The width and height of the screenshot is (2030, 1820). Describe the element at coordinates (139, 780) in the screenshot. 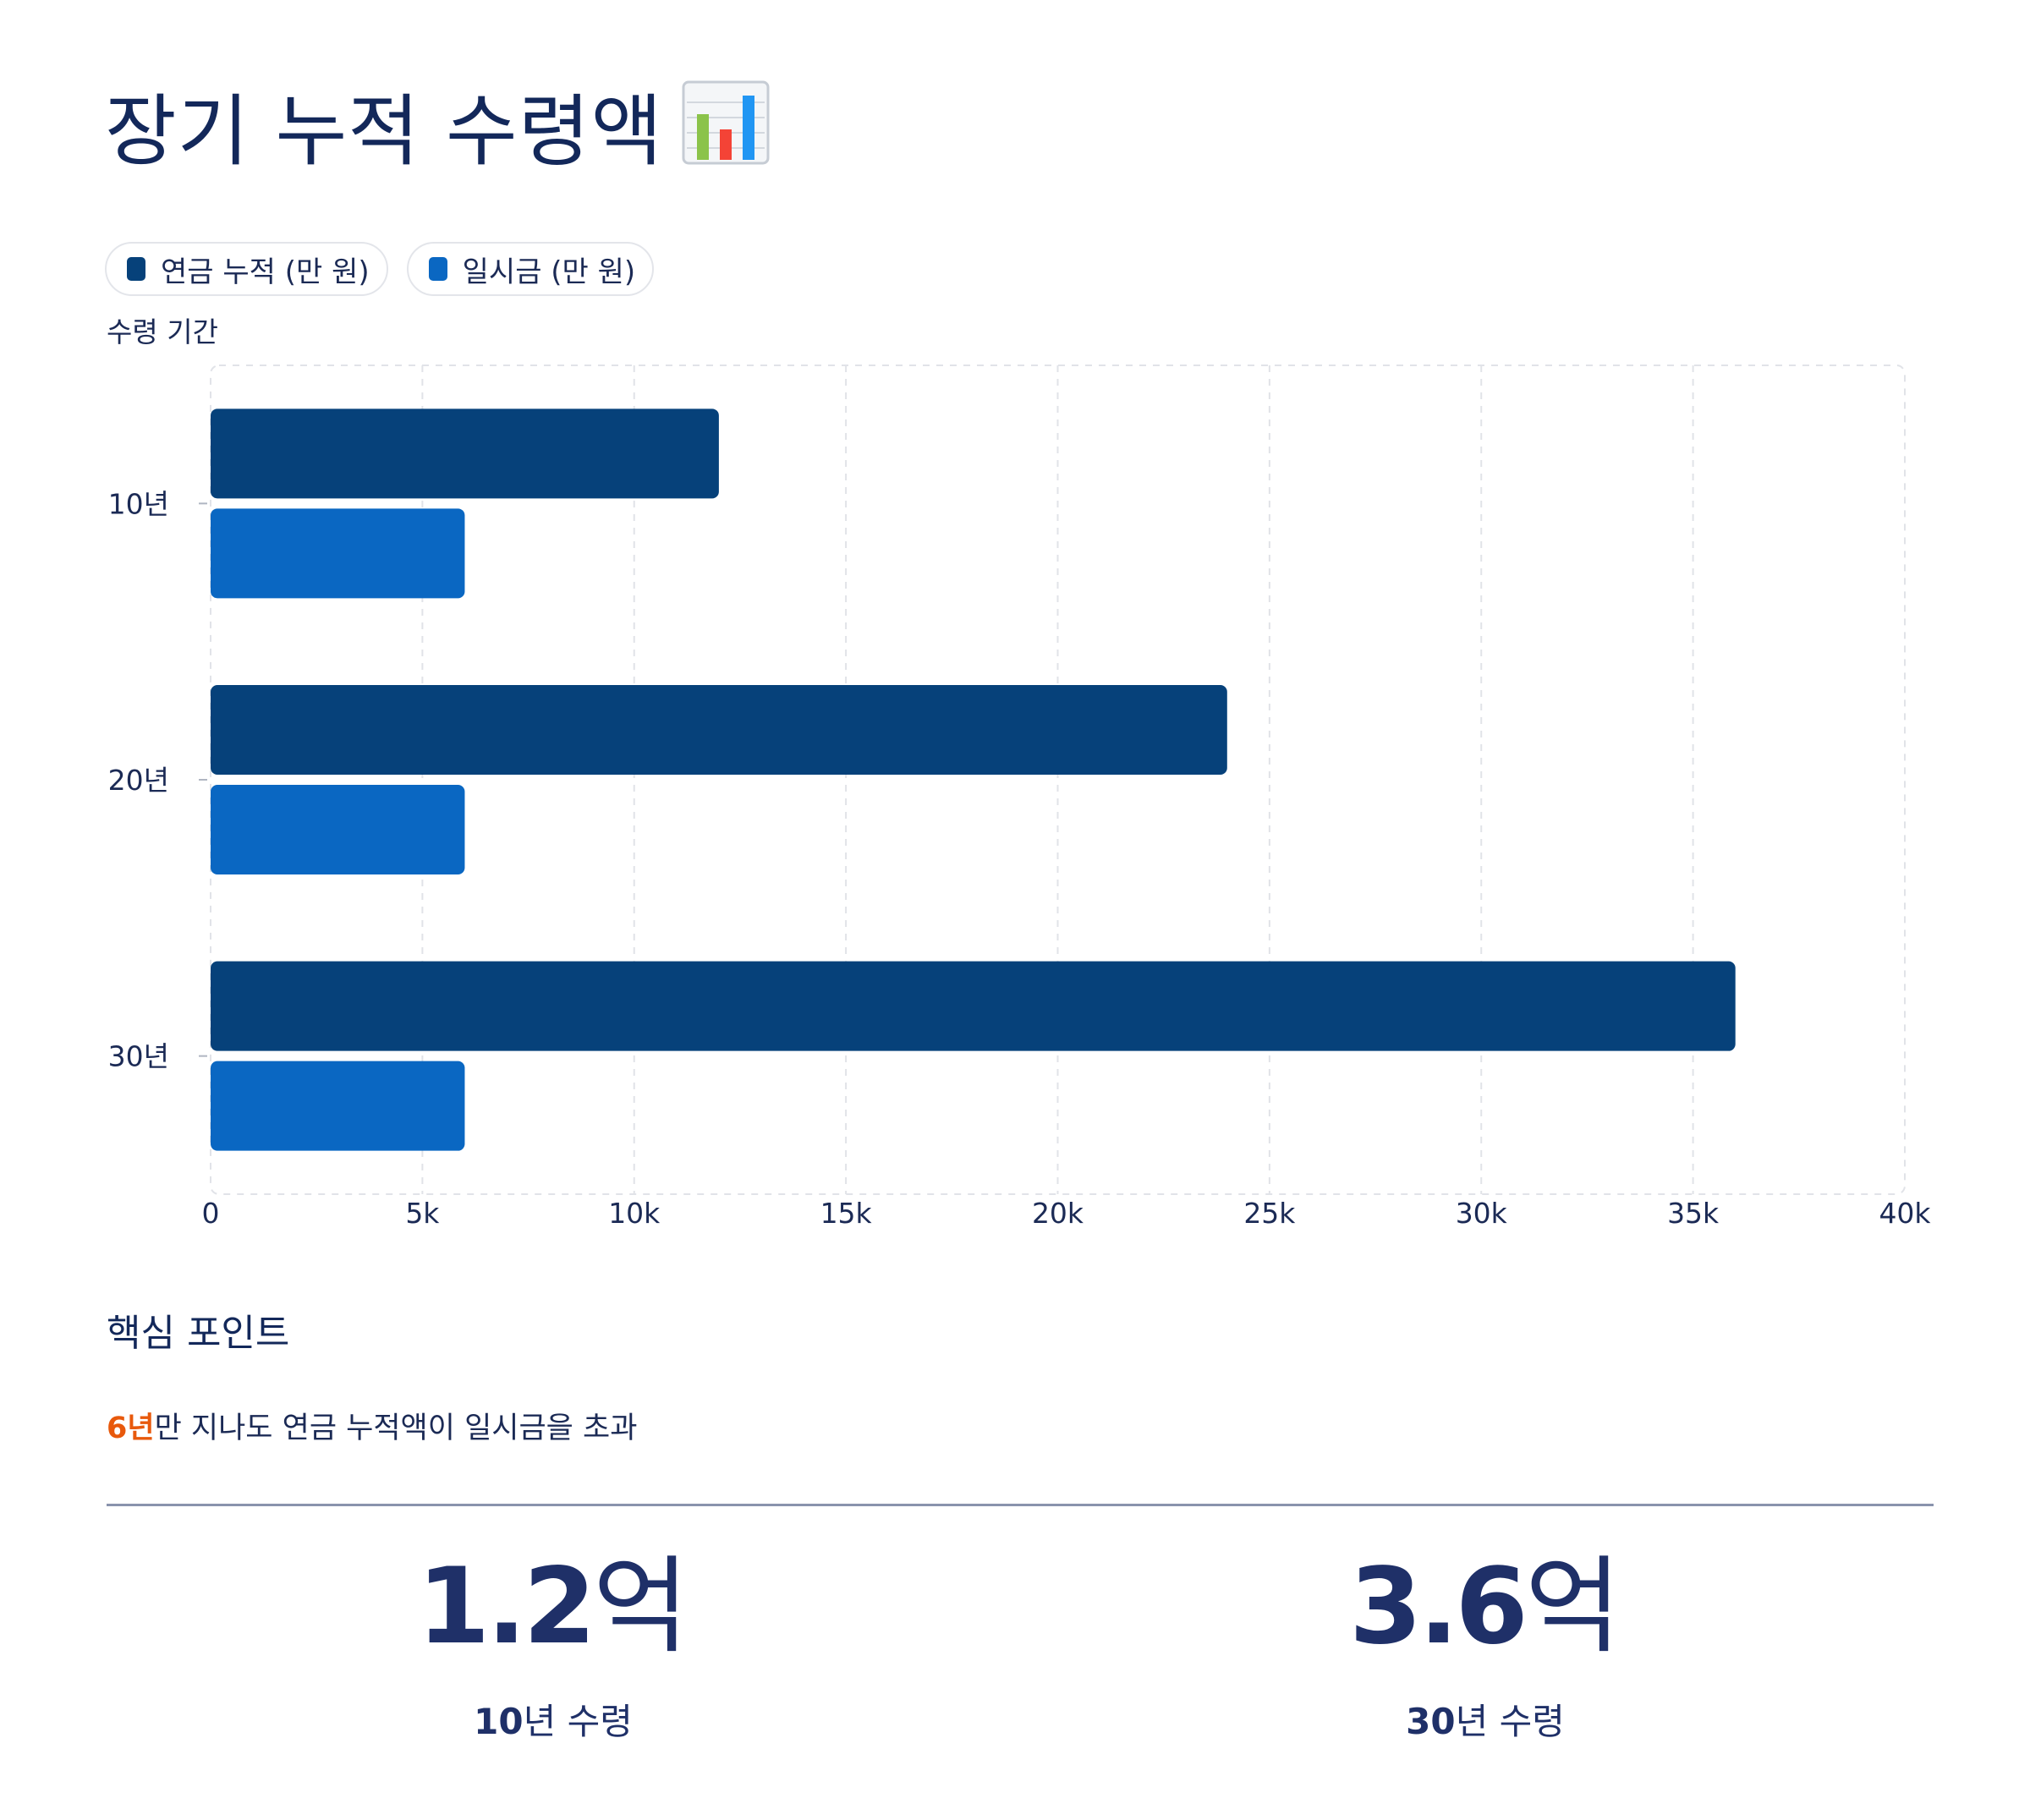

I see `y-tick-label: 20년` at that location.